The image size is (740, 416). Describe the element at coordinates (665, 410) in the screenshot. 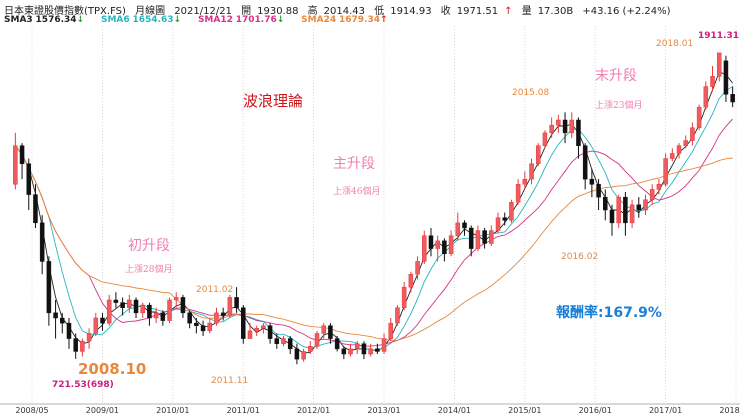

I see `x-tick-label: 2017/01` at that location.